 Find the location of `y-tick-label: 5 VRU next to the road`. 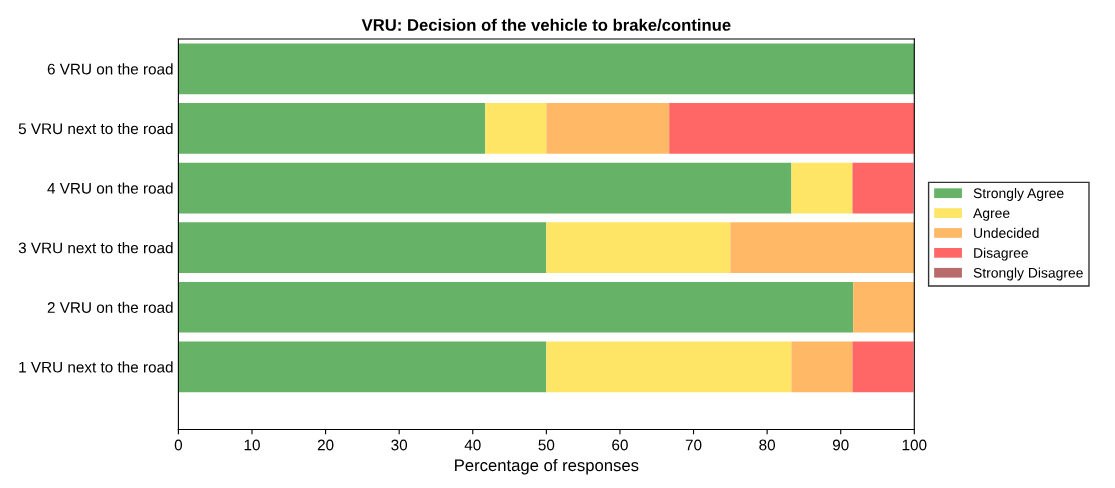

y-tick-label: 5 VRU next to the road is located at coordinates (95, 128).